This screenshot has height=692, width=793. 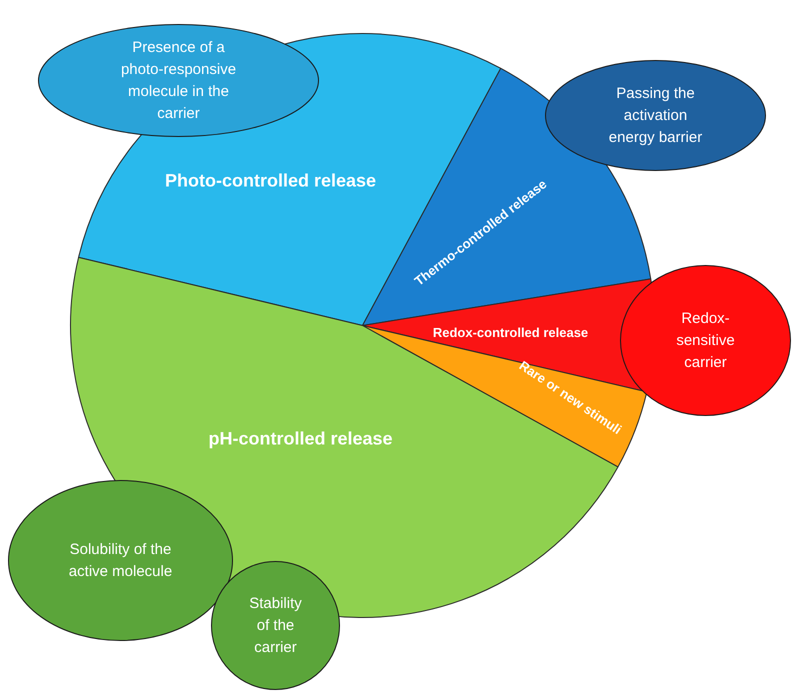 What do you see at coordinates (120, 560) in the screenshot?
I see `text: Solubility of the active molecule` at bounding box center [120, 560].